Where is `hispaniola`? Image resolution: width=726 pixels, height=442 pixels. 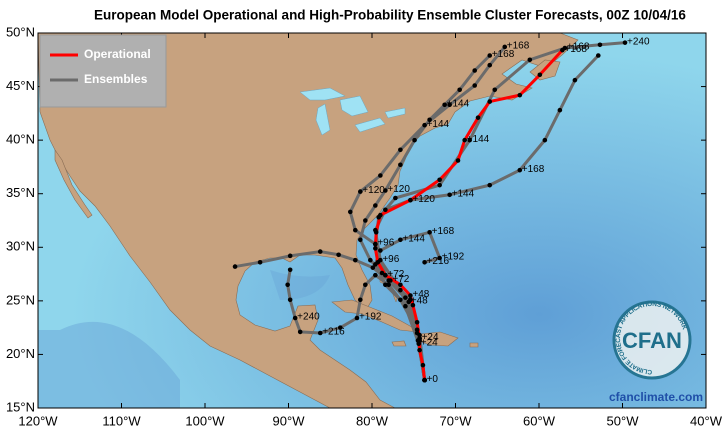
hispaniola is located at coordinates (439, 339).